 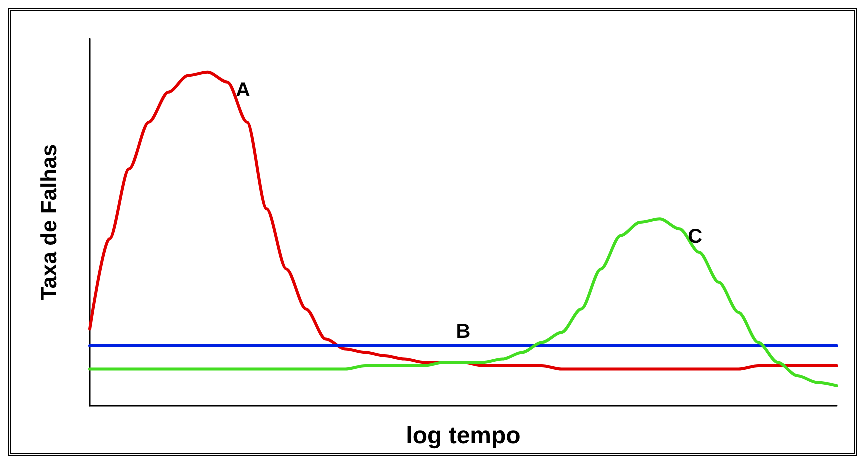 What do you see at coordinates (695, 237) in the screenshot?
I see `series-label: C` at bounding box center [695, 237].